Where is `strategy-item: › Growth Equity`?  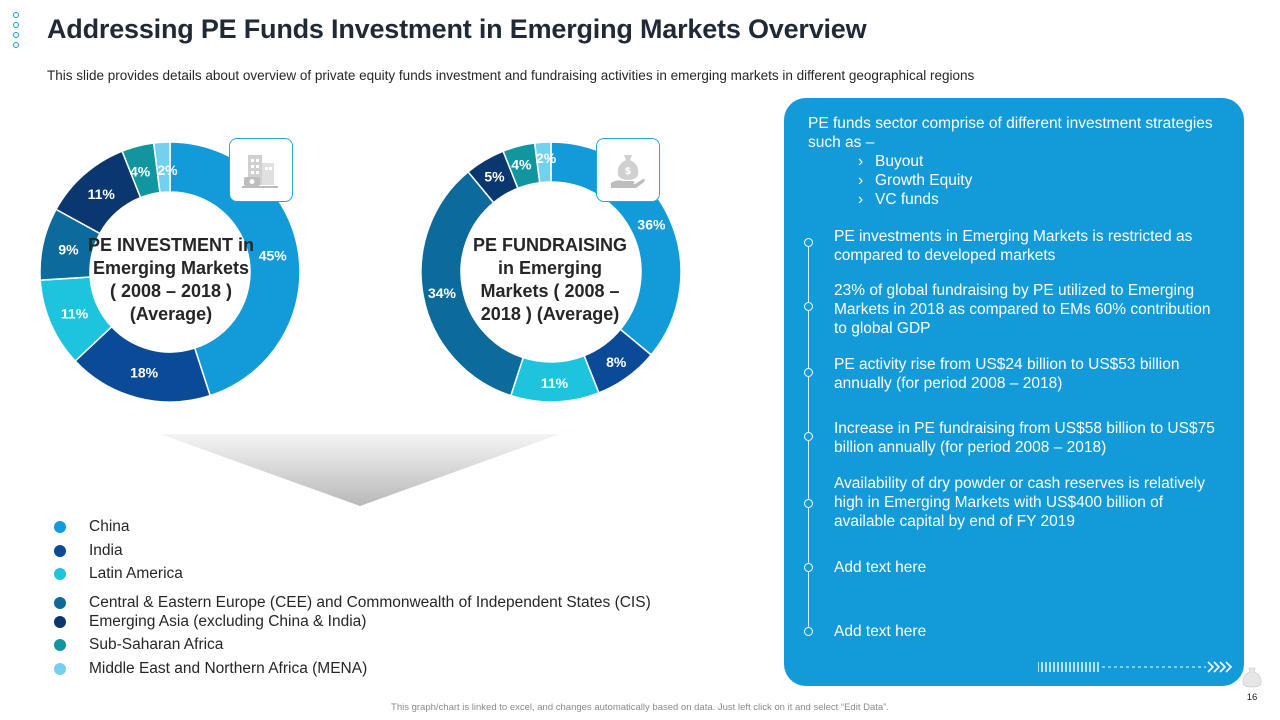 strategy-item: › Growth Equity is located at coordinates (915, 180).